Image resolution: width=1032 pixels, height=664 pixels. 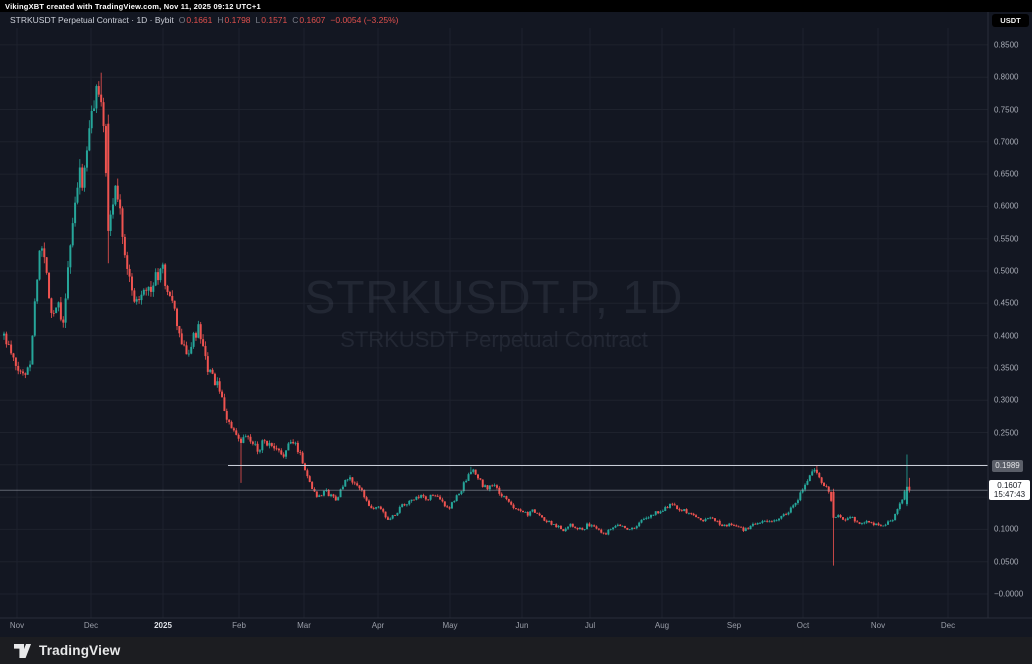 What do you see at coordinates (1010, 20) in the screenshot?
I see `currency-unit-button: USDT` at bounding box center [1010, 20].